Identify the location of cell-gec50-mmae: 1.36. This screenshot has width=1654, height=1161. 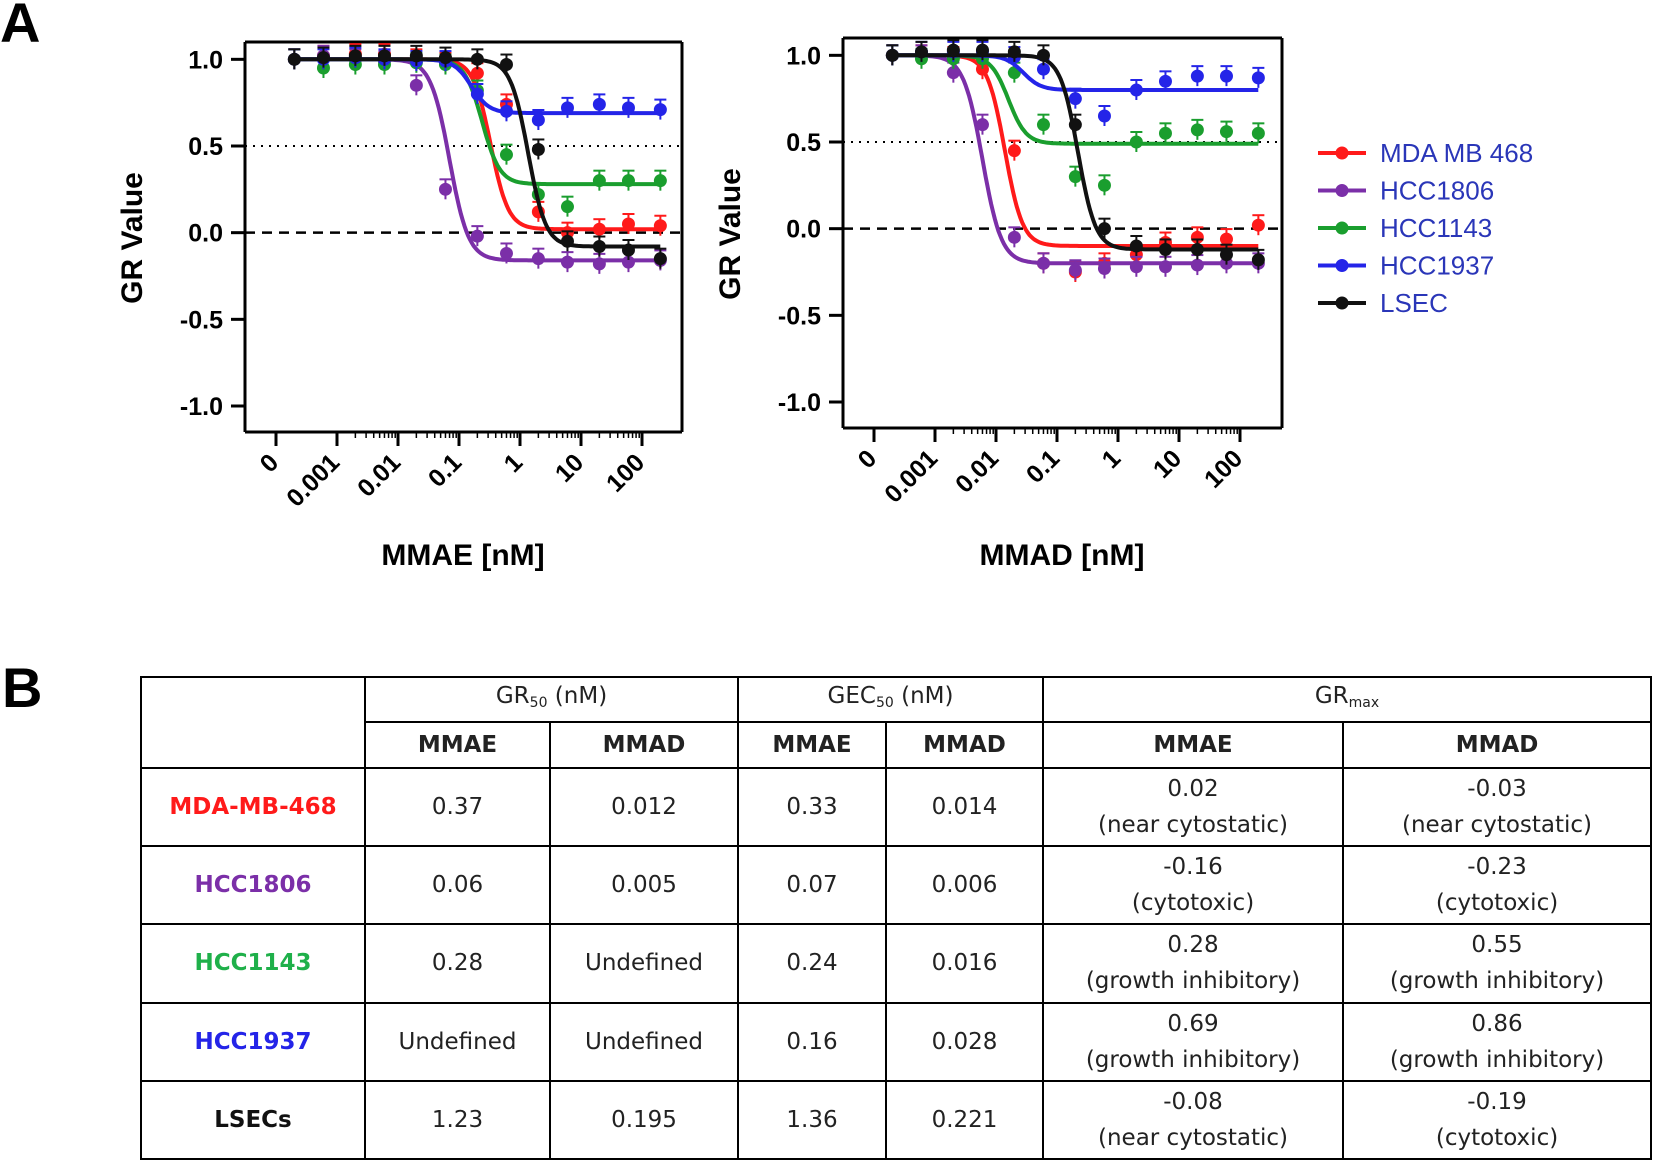
(812, 1120).